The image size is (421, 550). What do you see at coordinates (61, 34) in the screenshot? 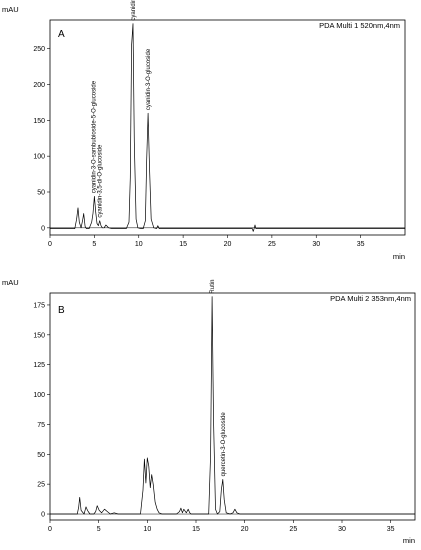
I see `panel-a-letter: A` at bounding box center [61, 34].